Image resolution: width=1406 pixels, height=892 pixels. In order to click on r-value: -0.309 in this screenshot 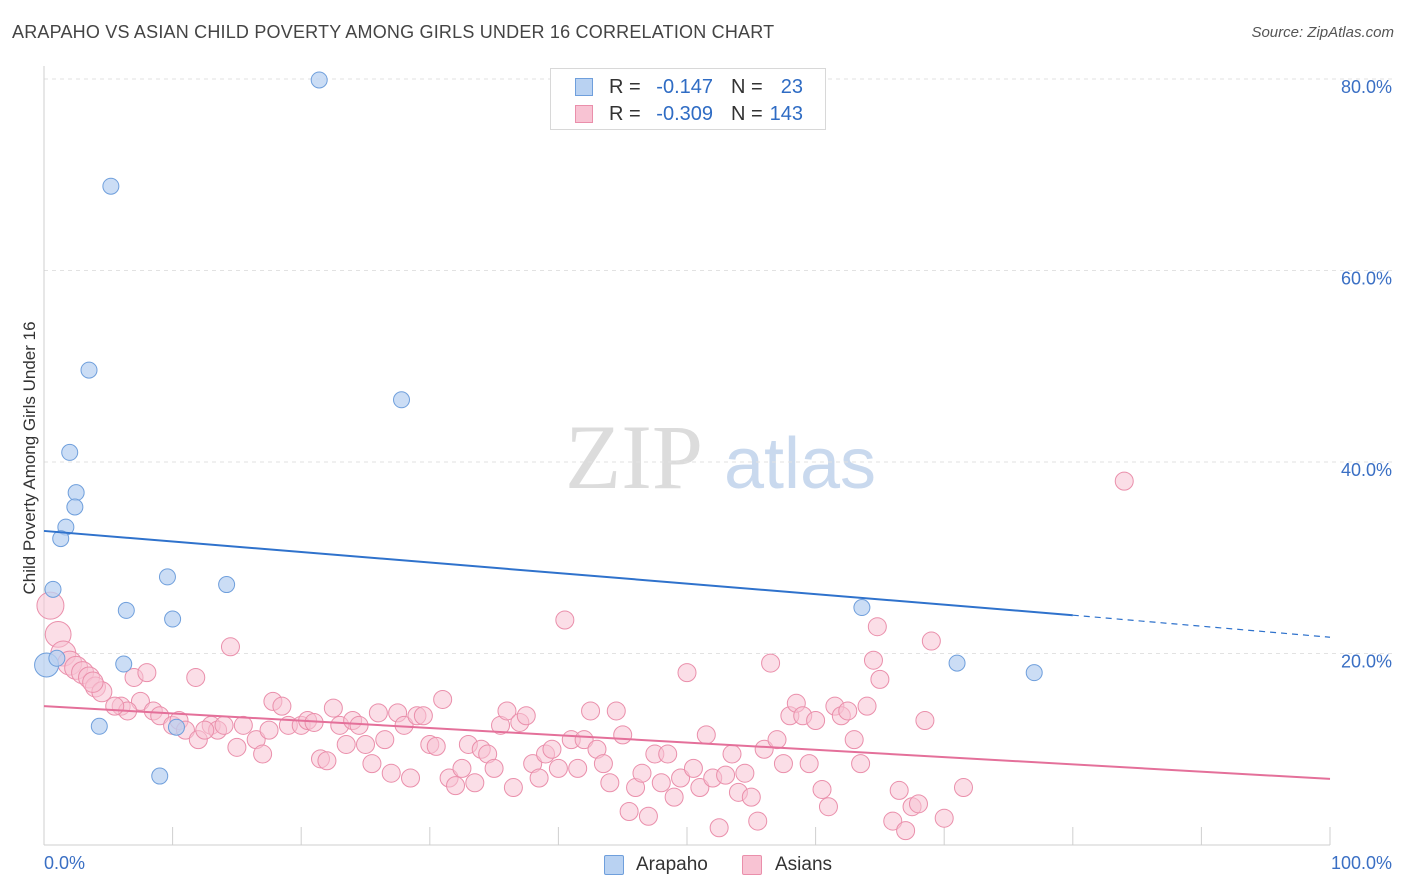, I will do `click(684, 114)`.